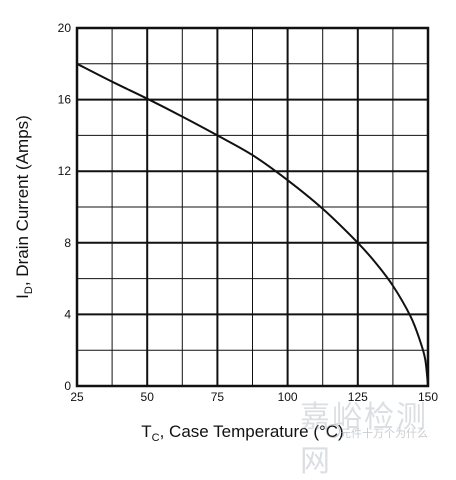 This screenshot has height=480, width=456. What do you see at coordinates (384, 433) in the screenshot?
I see `watermark-subtext: 元件十万个为什么` at bounding box center [384, 433].